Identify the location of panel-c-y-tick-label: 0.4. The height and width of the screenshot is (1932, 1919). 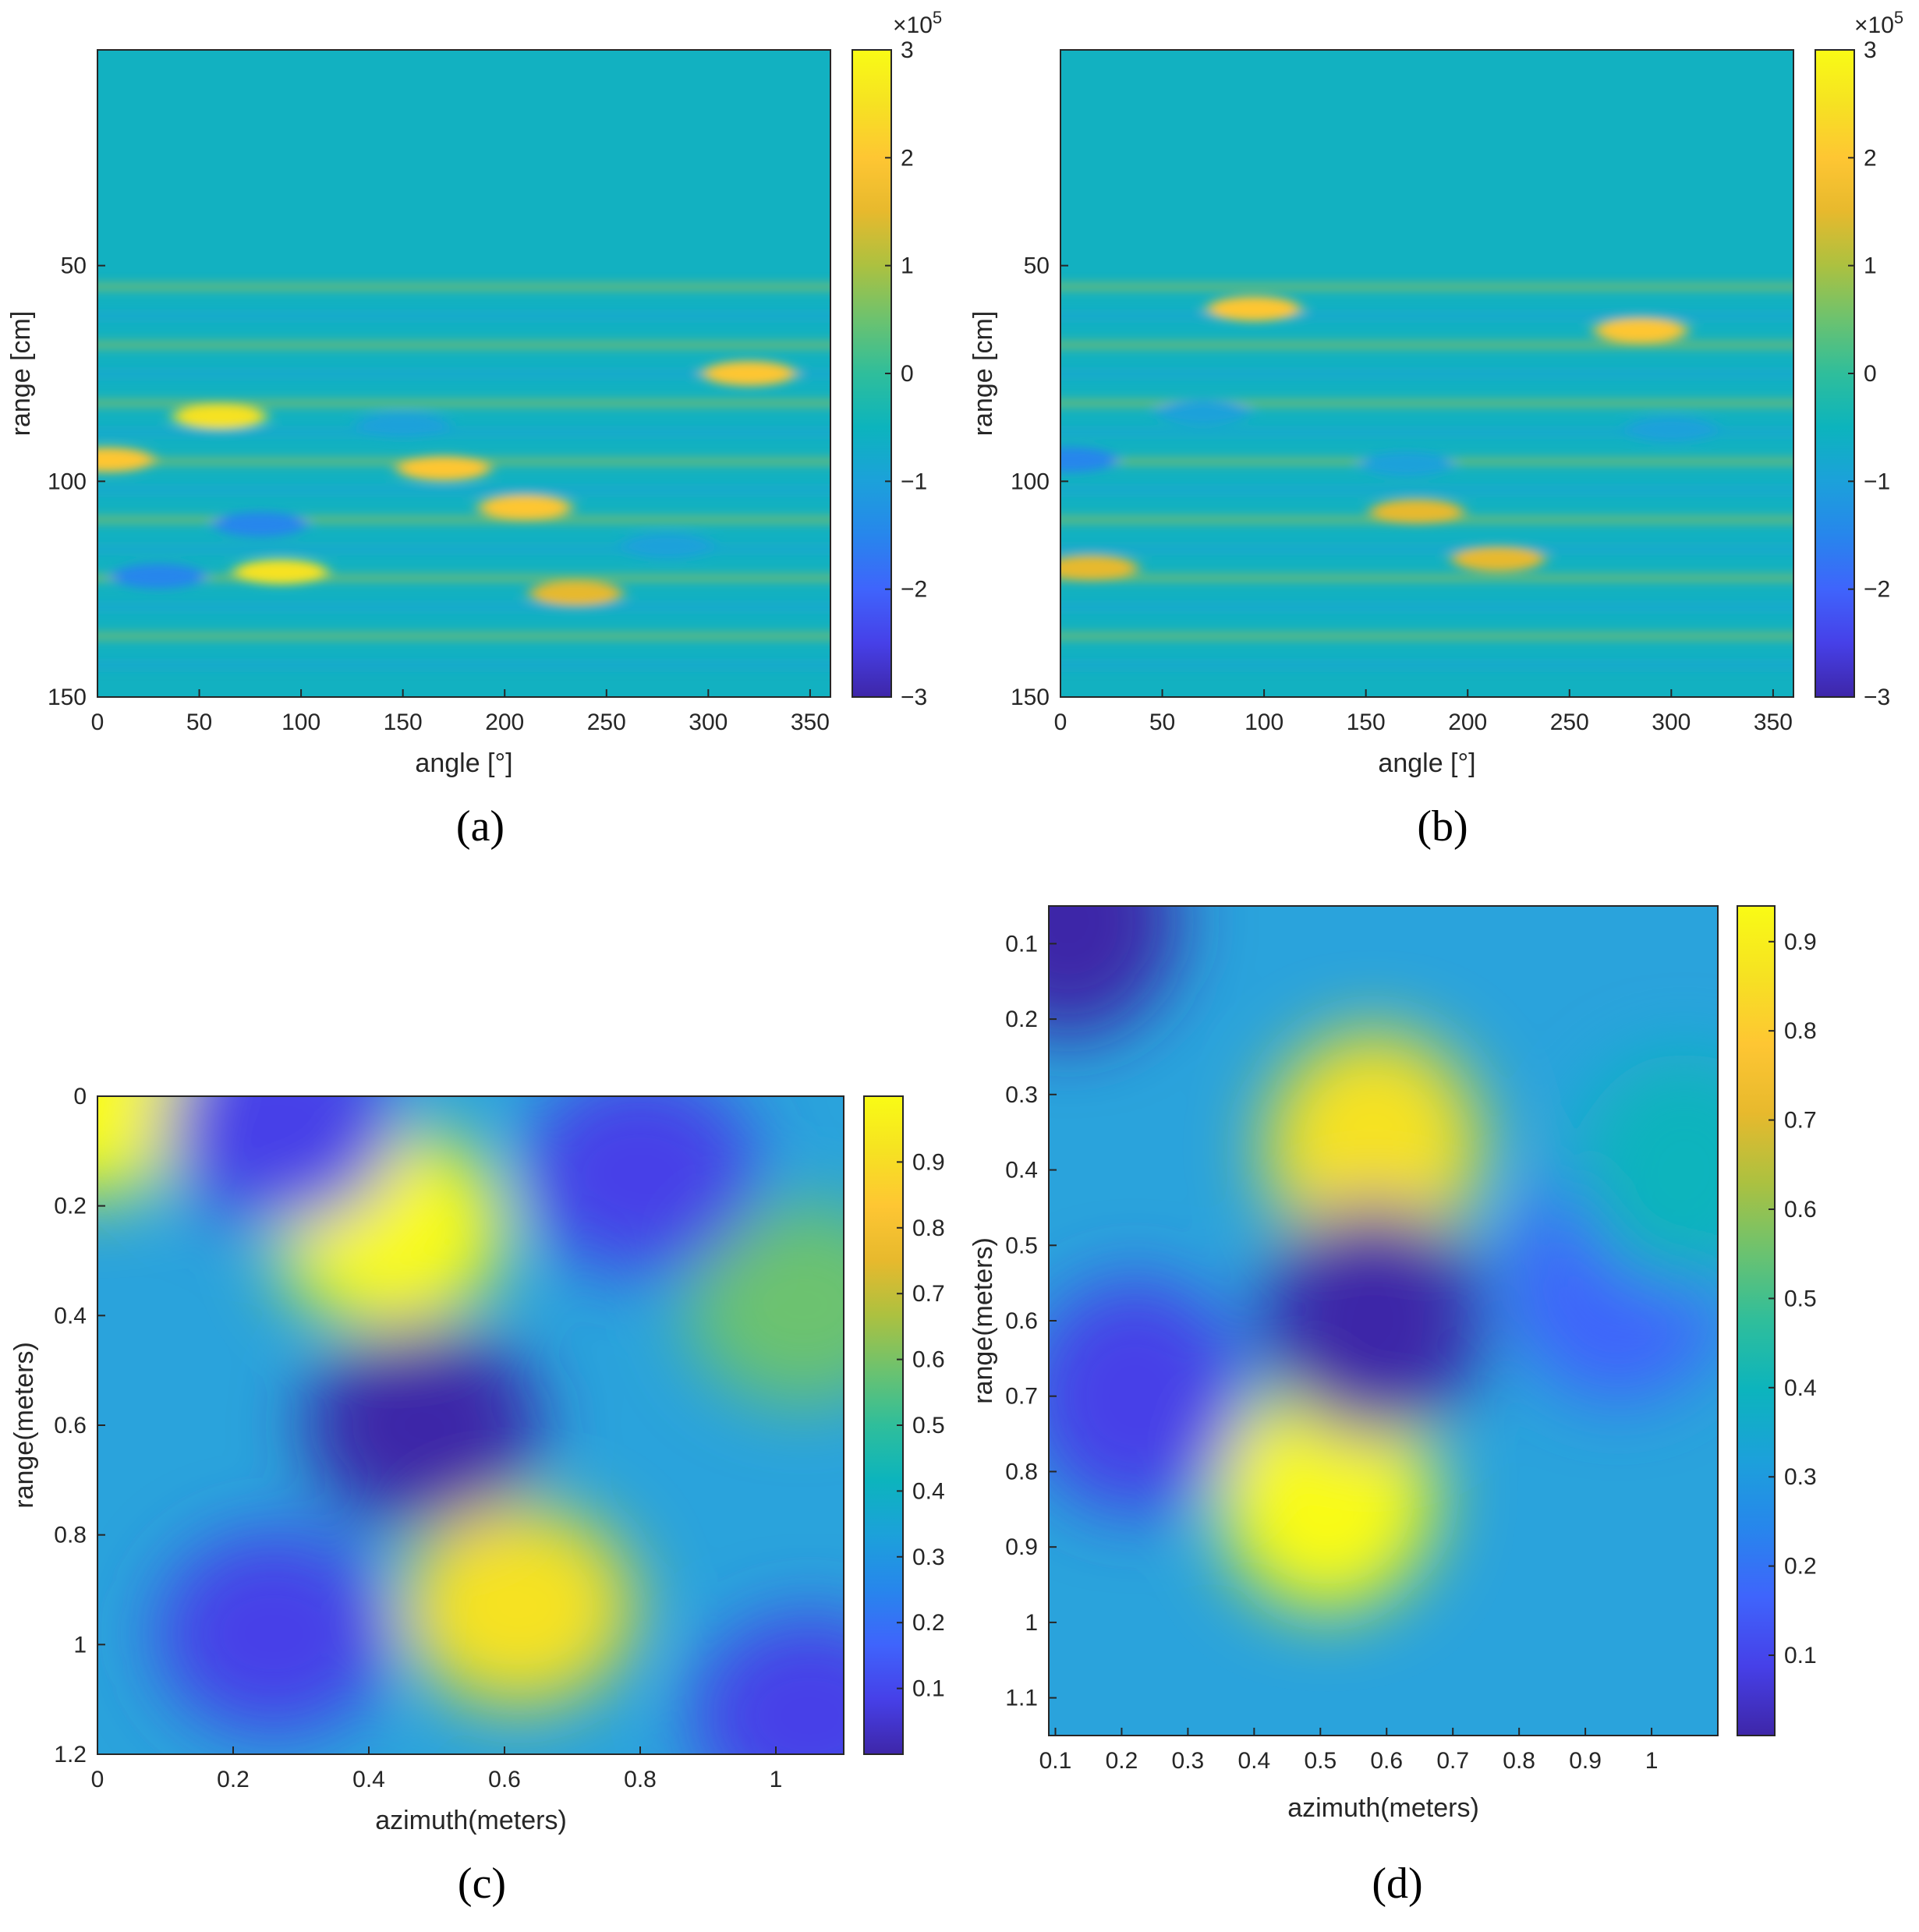
(70, 1316).